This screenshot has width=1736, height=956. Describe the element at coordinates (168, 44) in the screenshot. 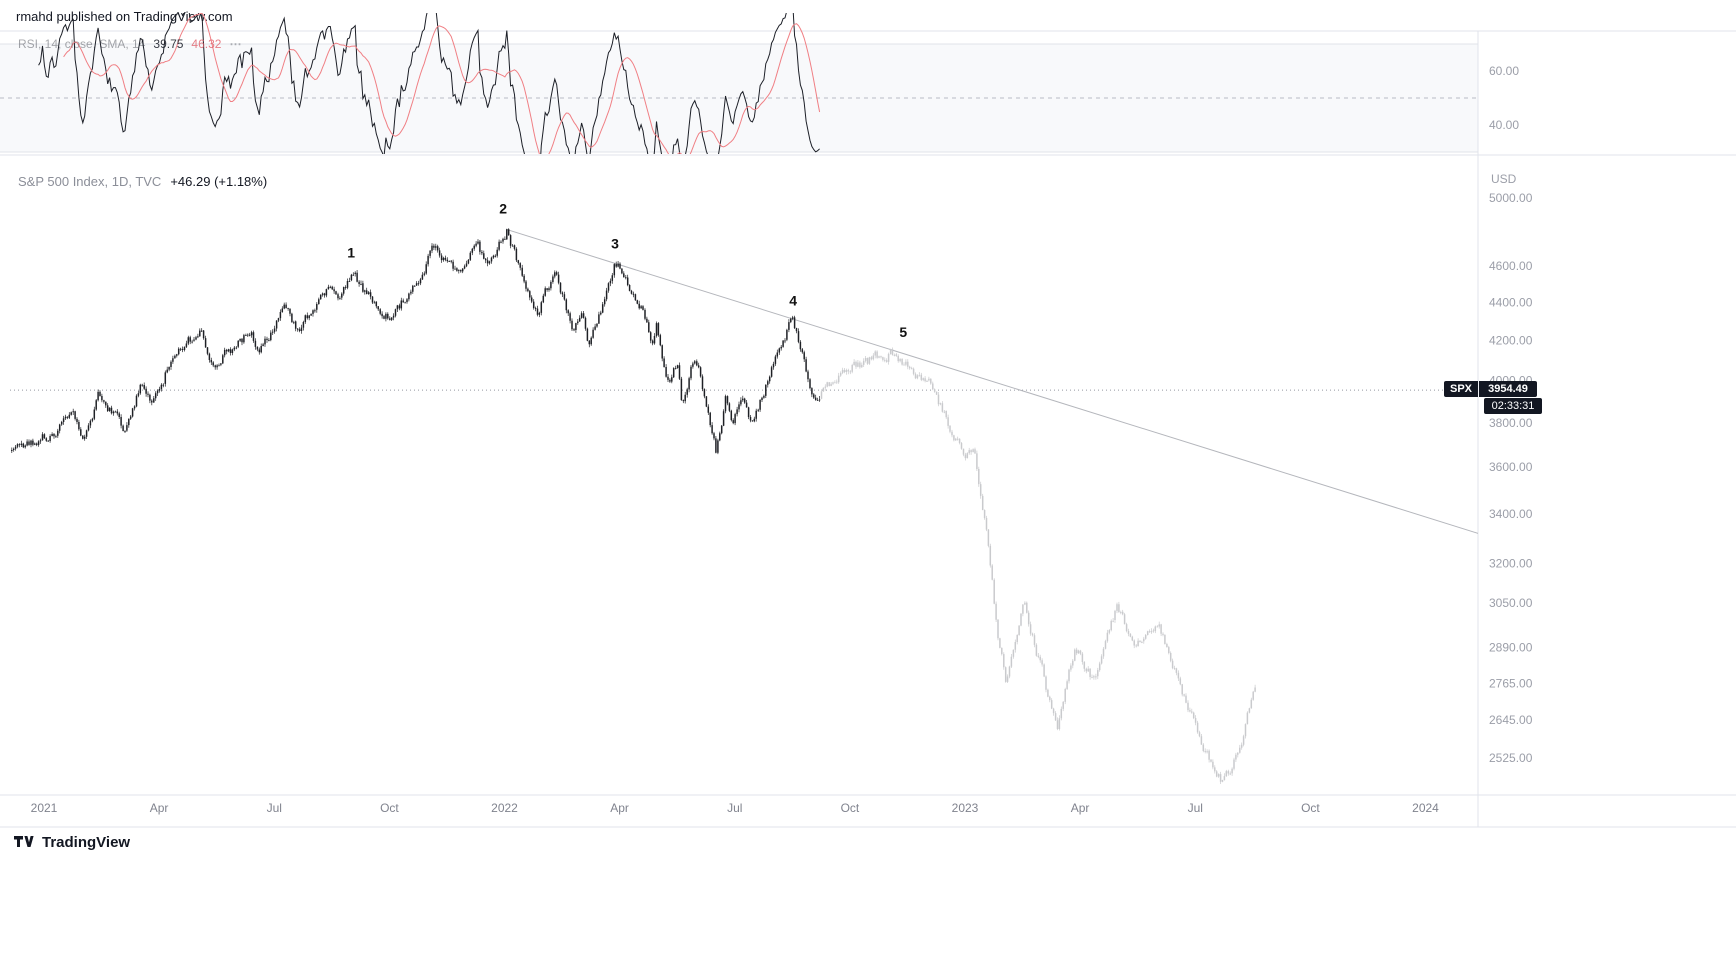

I see `rsi-value: 39.75` at that location.